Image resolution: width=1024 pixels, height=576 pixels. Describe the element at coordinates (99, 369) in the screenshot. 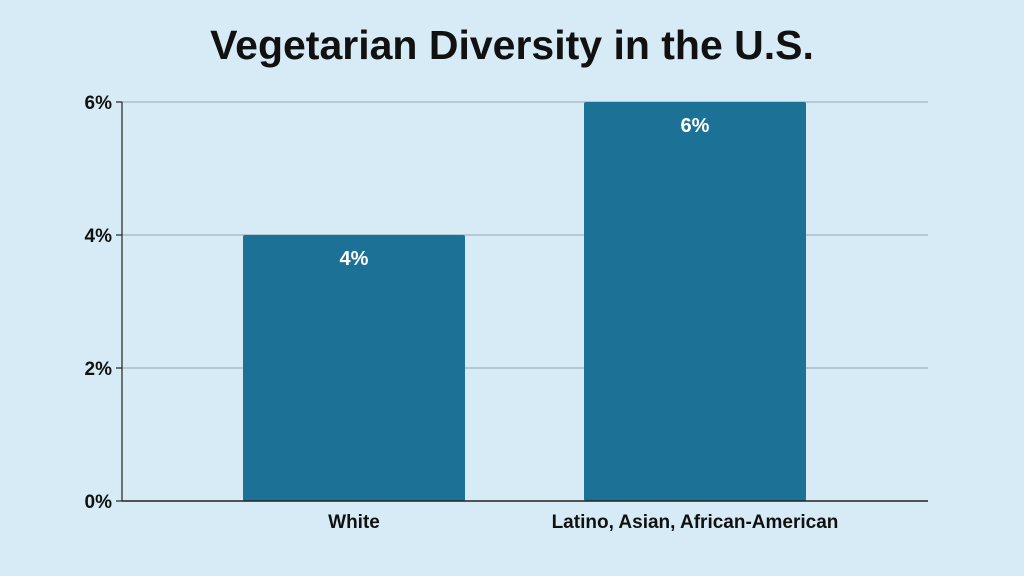

I see `y-tick-label: 2%` at that location.